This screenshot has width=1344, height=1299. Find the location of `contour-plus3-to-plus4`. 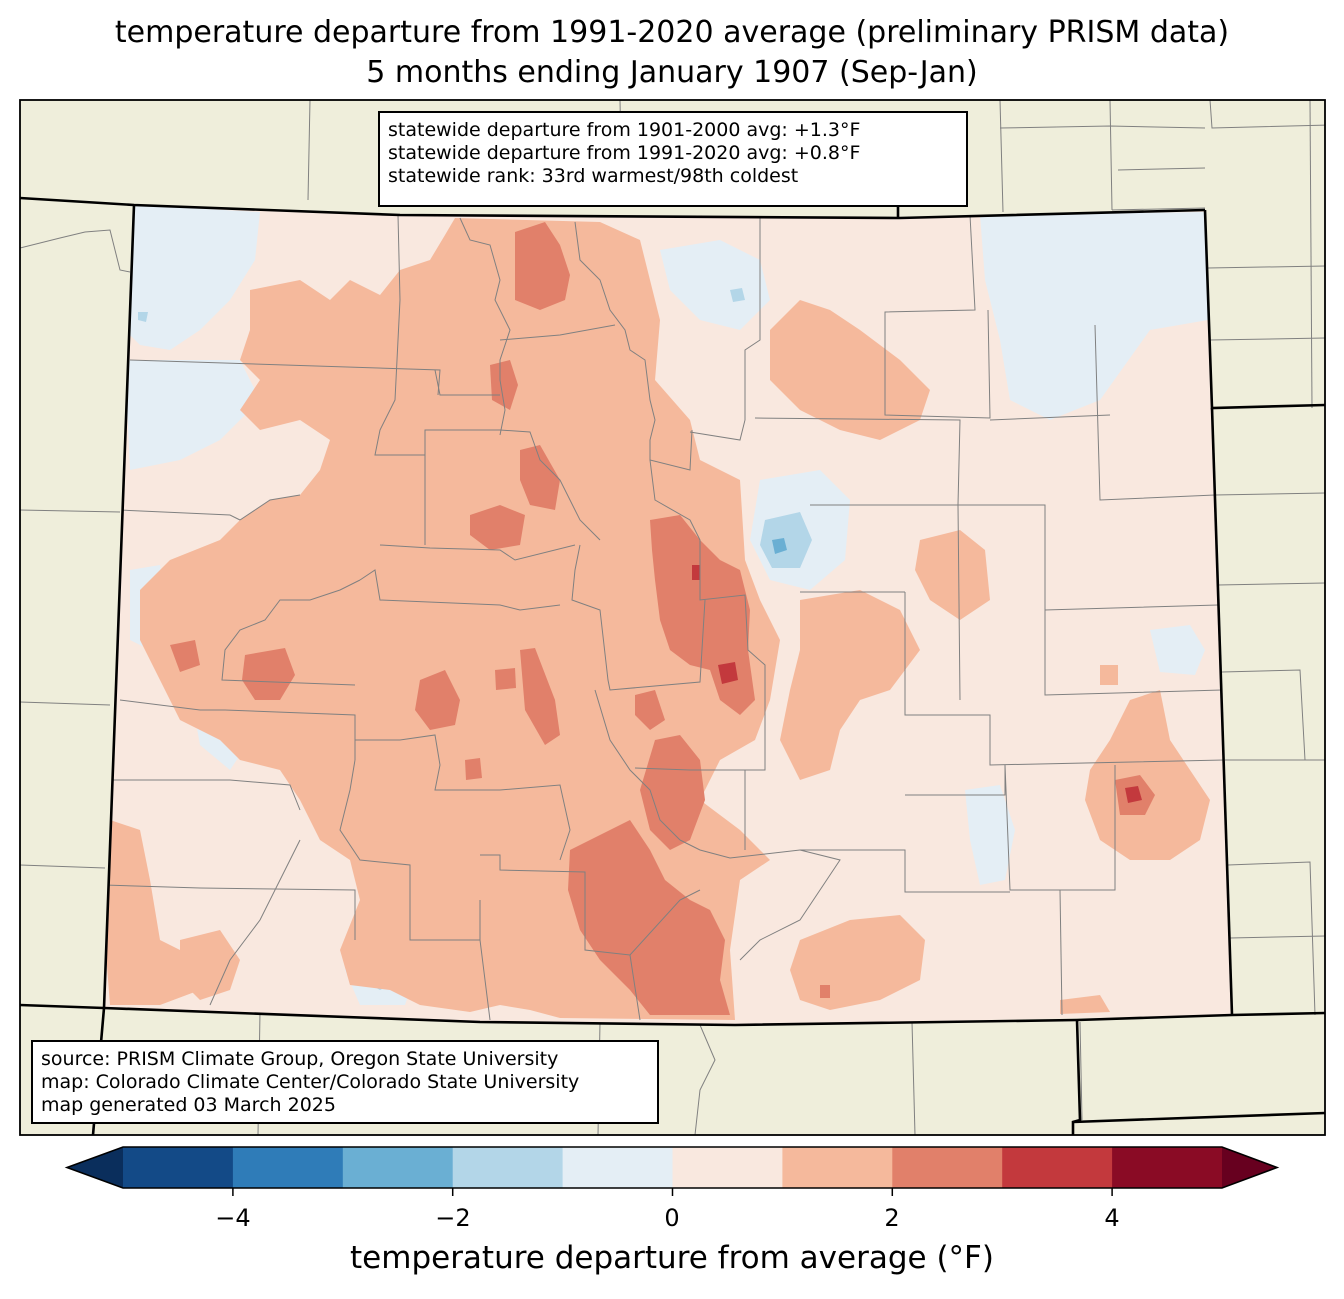

contour-plus3-to-plus4 is located at coordinates (917, 684).